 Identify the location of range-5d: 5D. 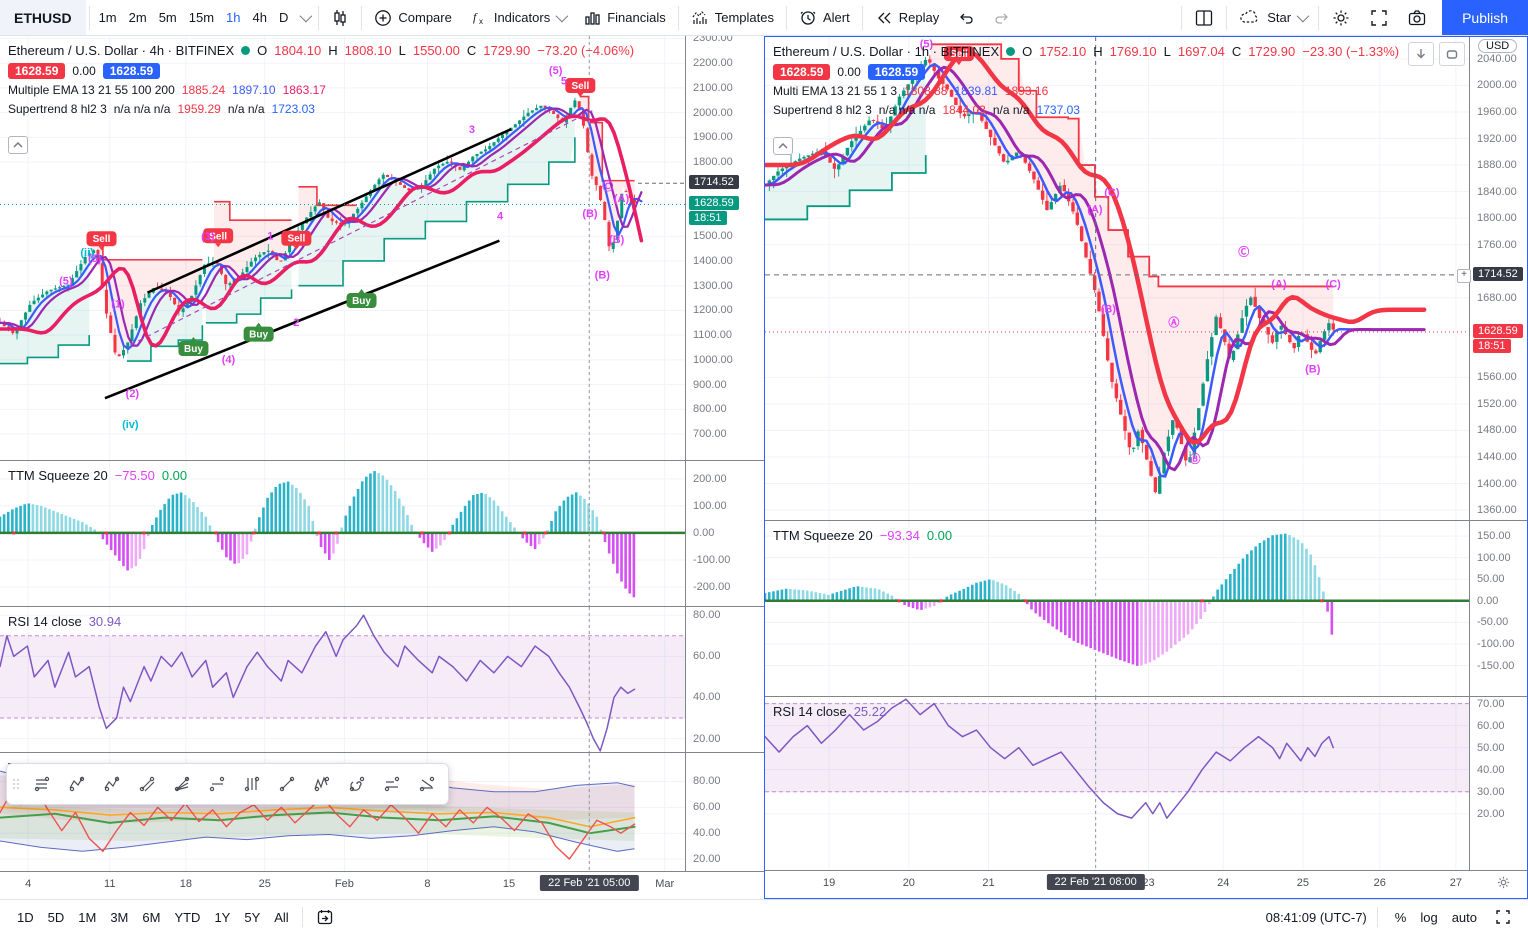
(56, 917).